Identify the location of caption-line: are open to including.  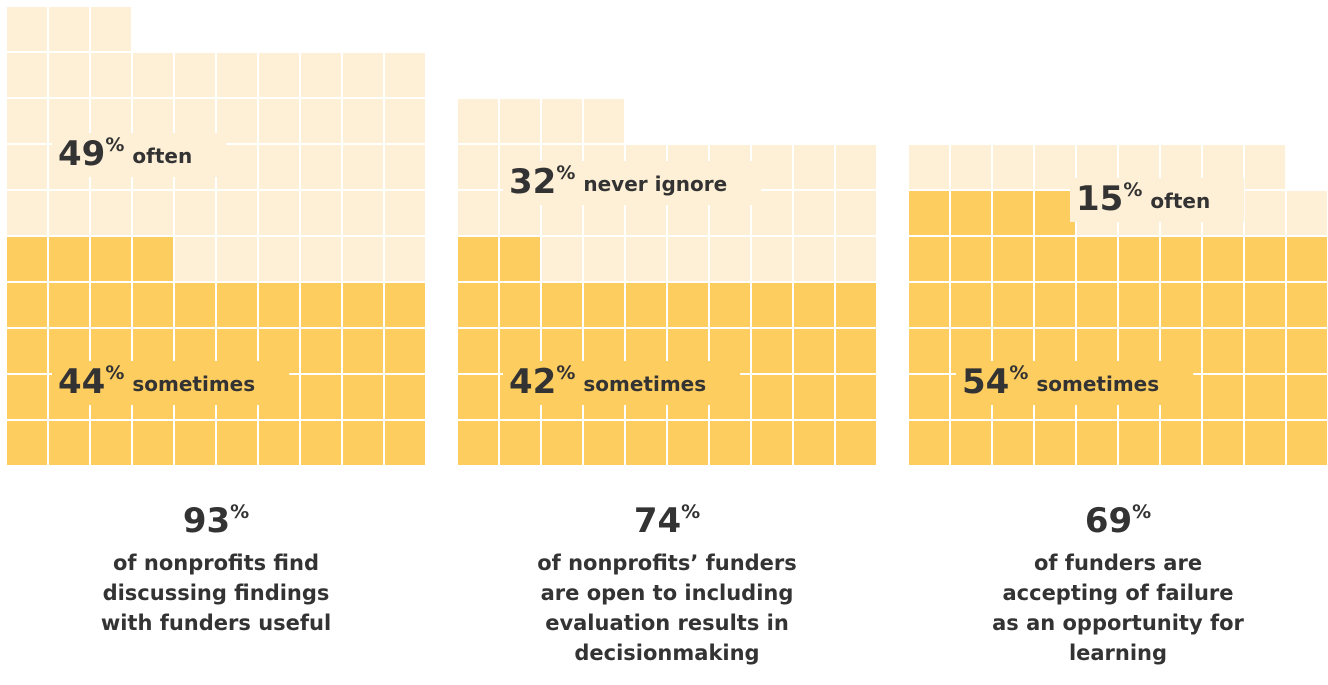
(667, 593).